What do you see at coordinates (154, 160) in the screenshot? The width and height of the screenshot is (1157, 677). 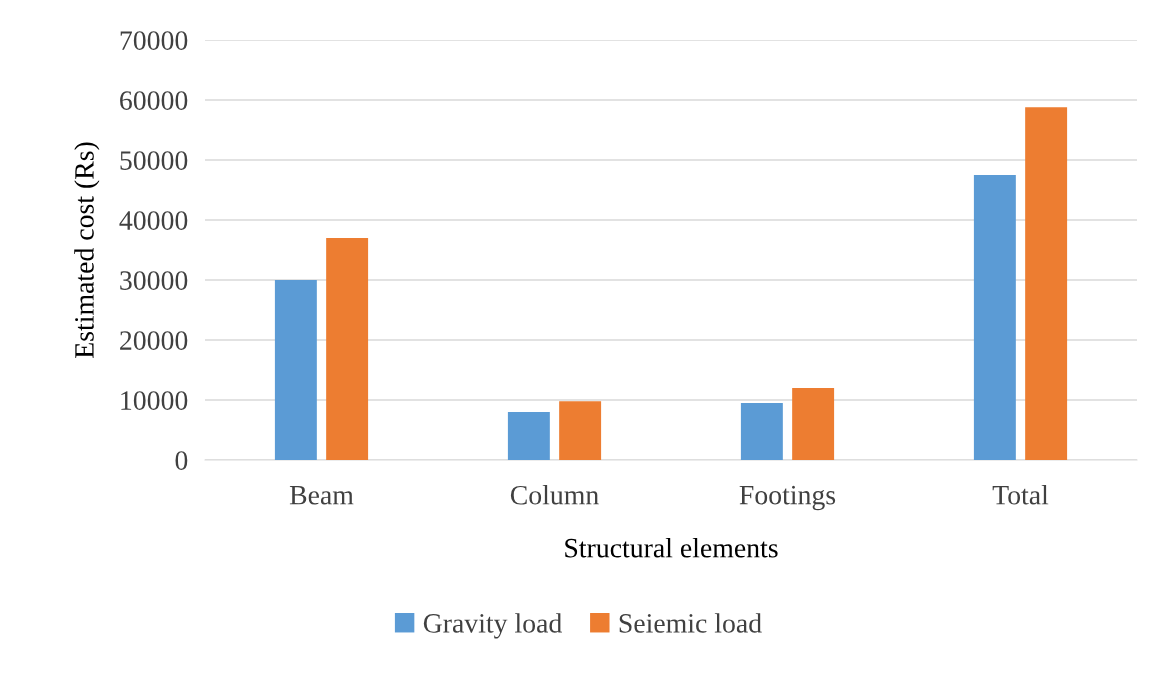 I see `y-tick-label: 50000` at bounding box center [154, 160].